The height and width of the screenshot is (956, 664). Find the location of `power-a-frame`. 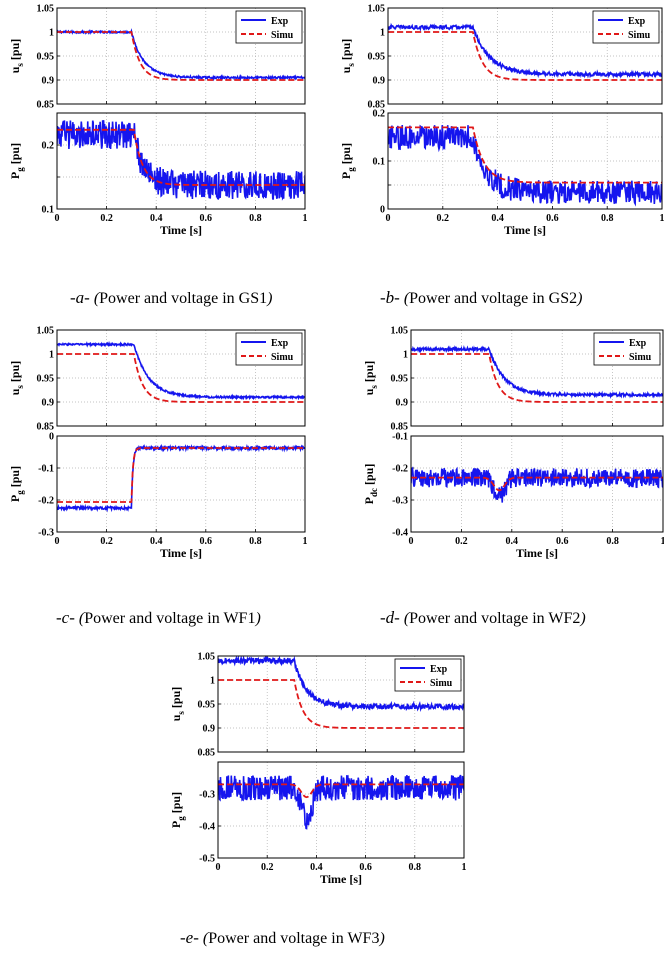

power-a-frame is located at coordinates (181, 161).